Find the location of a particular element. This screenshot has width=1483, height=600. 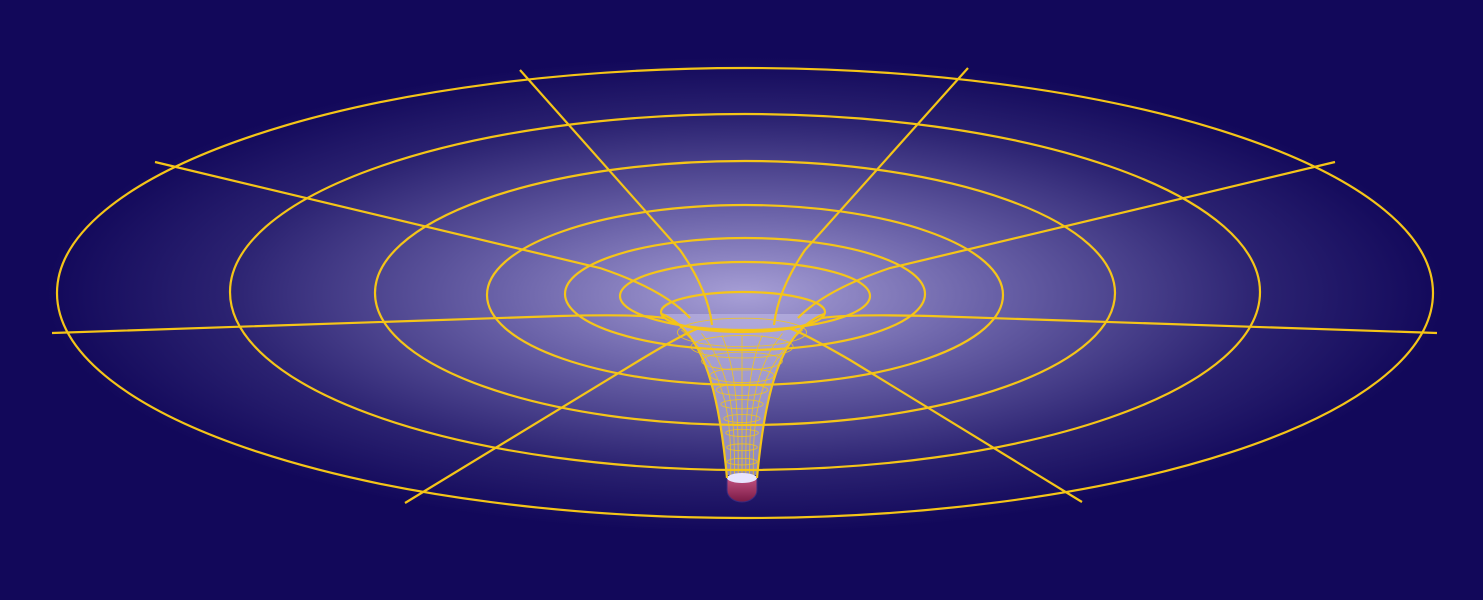

funnel-mesh is located at coordinates (742, 398).